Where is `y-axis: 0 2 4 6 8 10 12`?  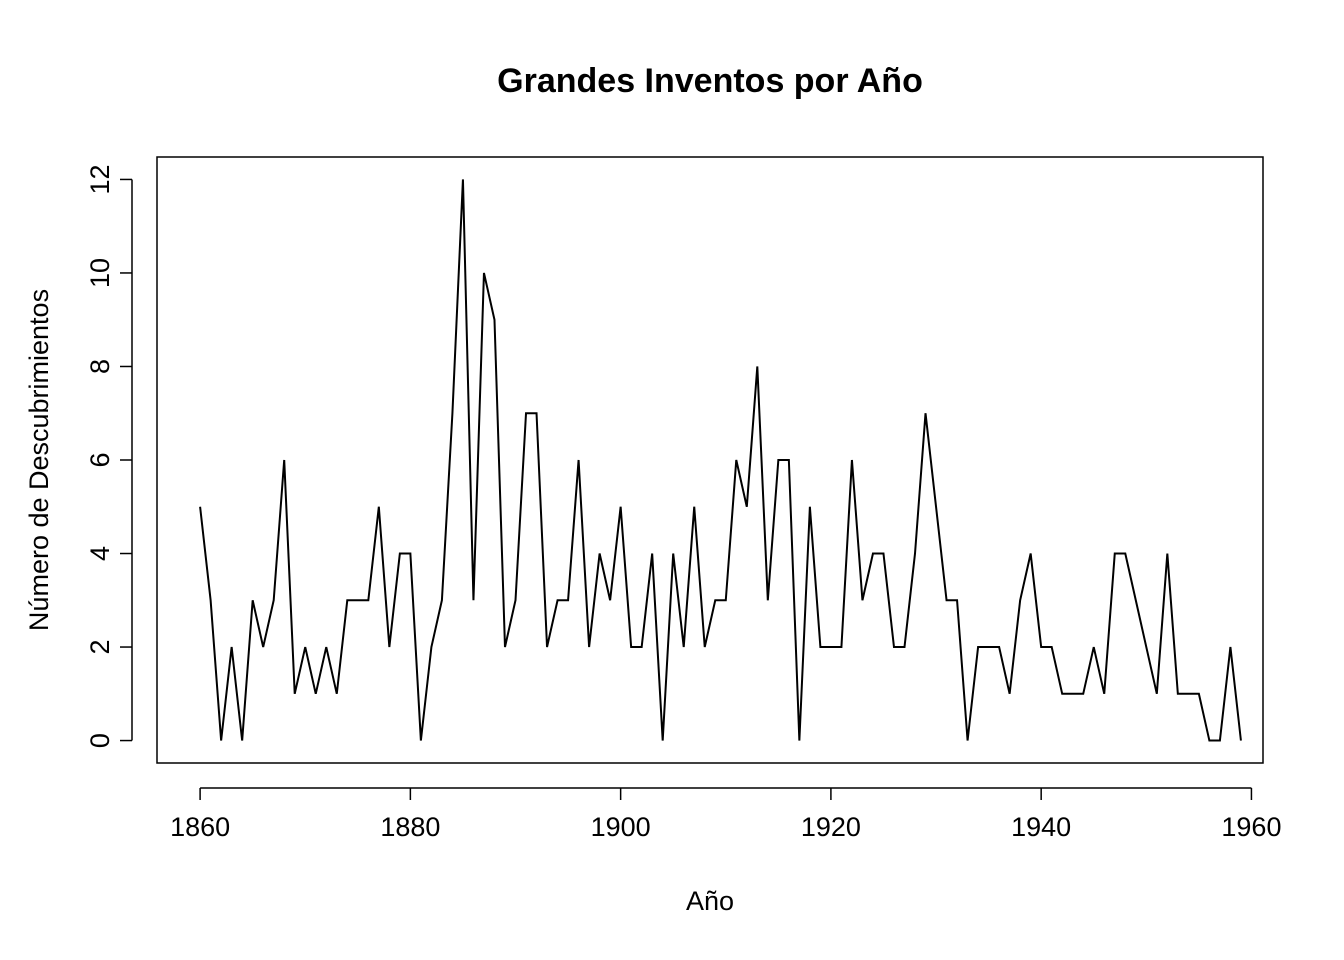
y-axis: 0 2 4 6 8 10 12 is located at coordinates (109, 456).